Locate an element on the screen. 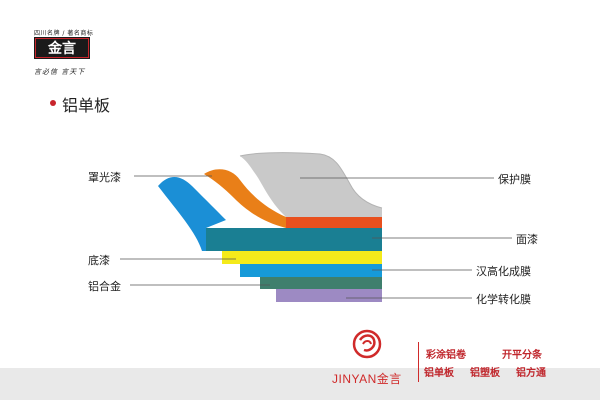 Image resolution: width=600 pixels, height=400 pixels. product-color-coated-coil: 彩涂铝卷 is located at coordinates (446, 355).